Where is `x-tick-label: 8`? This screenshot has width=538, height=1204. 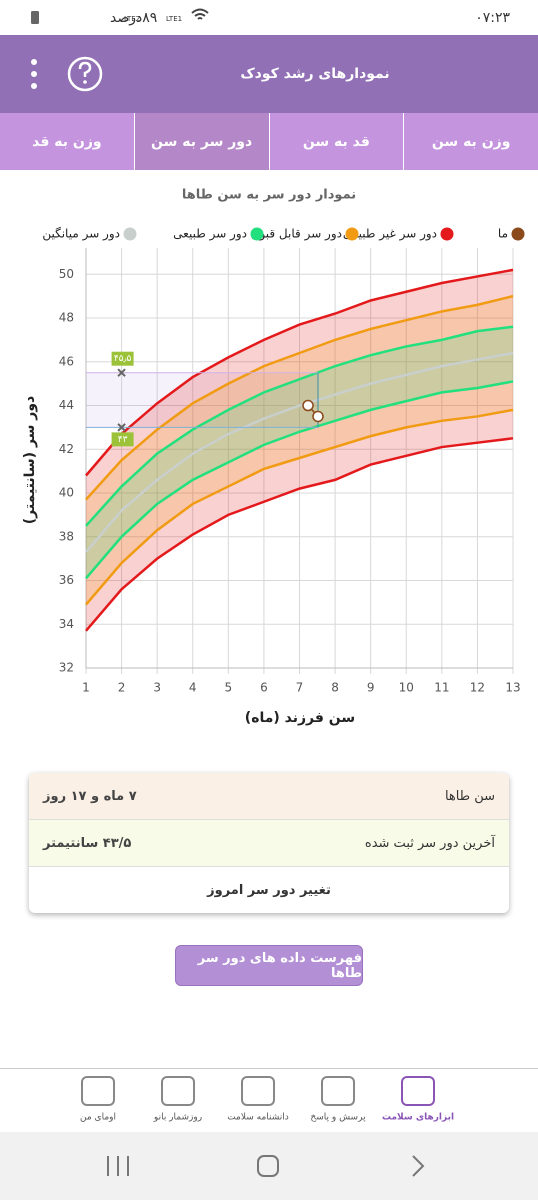 x-tick-label: 8 is located at coordinates (335, 688).